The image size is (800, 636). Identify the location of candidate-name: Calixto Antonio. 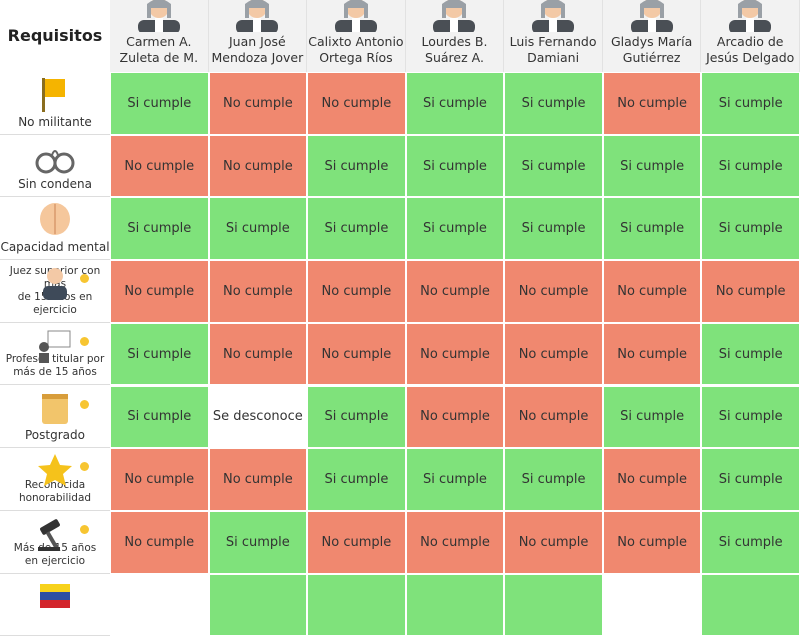
(356, 41).